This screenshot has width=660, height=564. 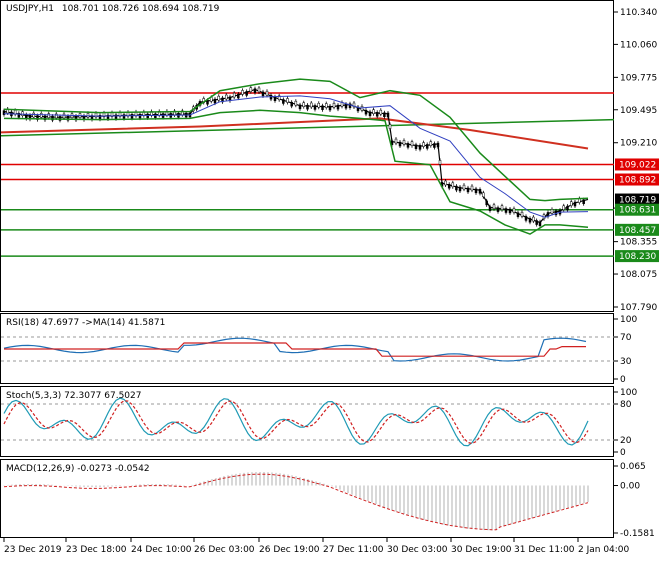 I want to click on price-tick-label: 110.340, so click(x=638, y=13).